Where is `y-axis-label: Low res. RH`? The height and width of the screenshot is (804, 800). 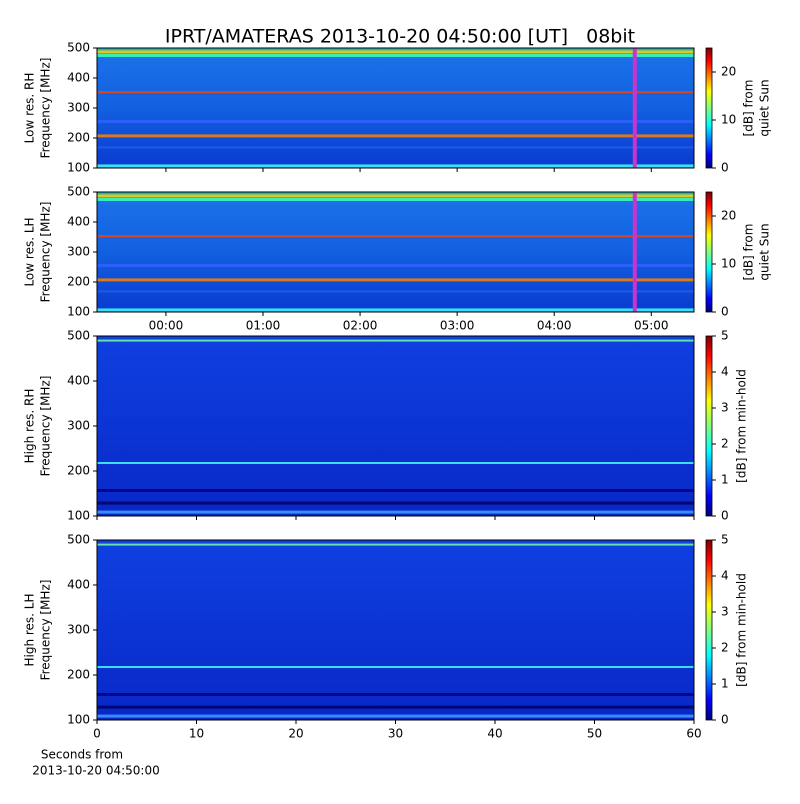
y-axis-label: Low res. RH is located at coordinates (30, 108).